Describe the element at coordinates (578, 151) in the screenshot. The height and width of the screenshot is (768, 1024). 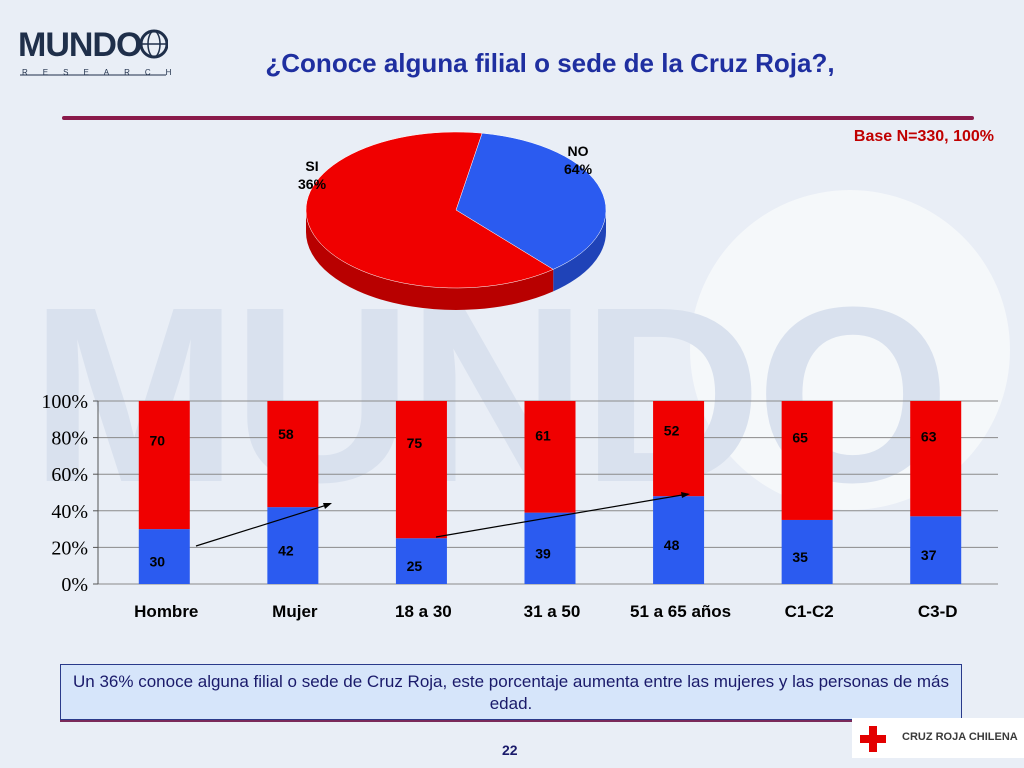
I see `pie-label-no-name: NO` at that location.